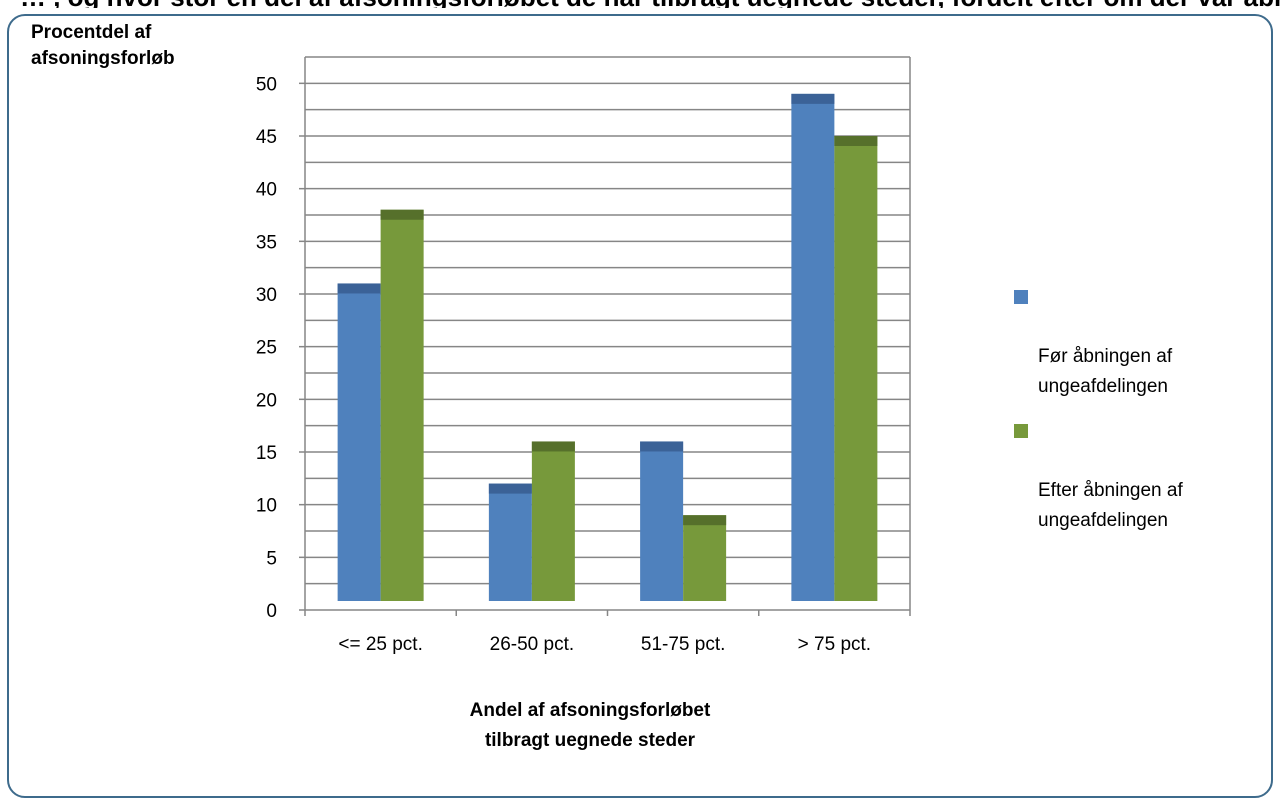 This screenshot has width=1280, height=798. Describe the element at coordinates (266, 137) in the screenshot. I see `y-tick-label: 45` at that location.